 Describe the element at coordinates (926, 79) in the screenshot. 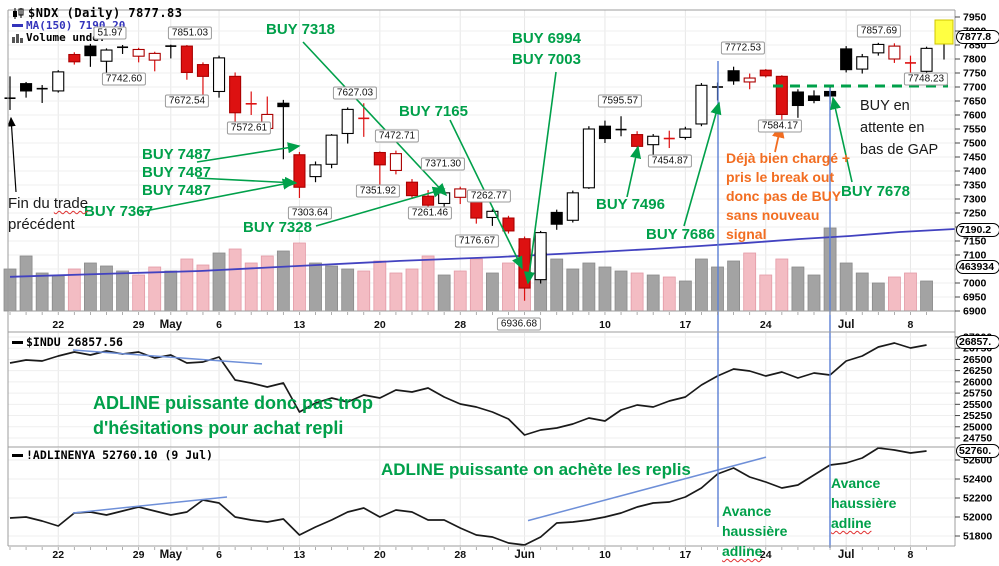

I see `price-label: 7748.23` at that location.